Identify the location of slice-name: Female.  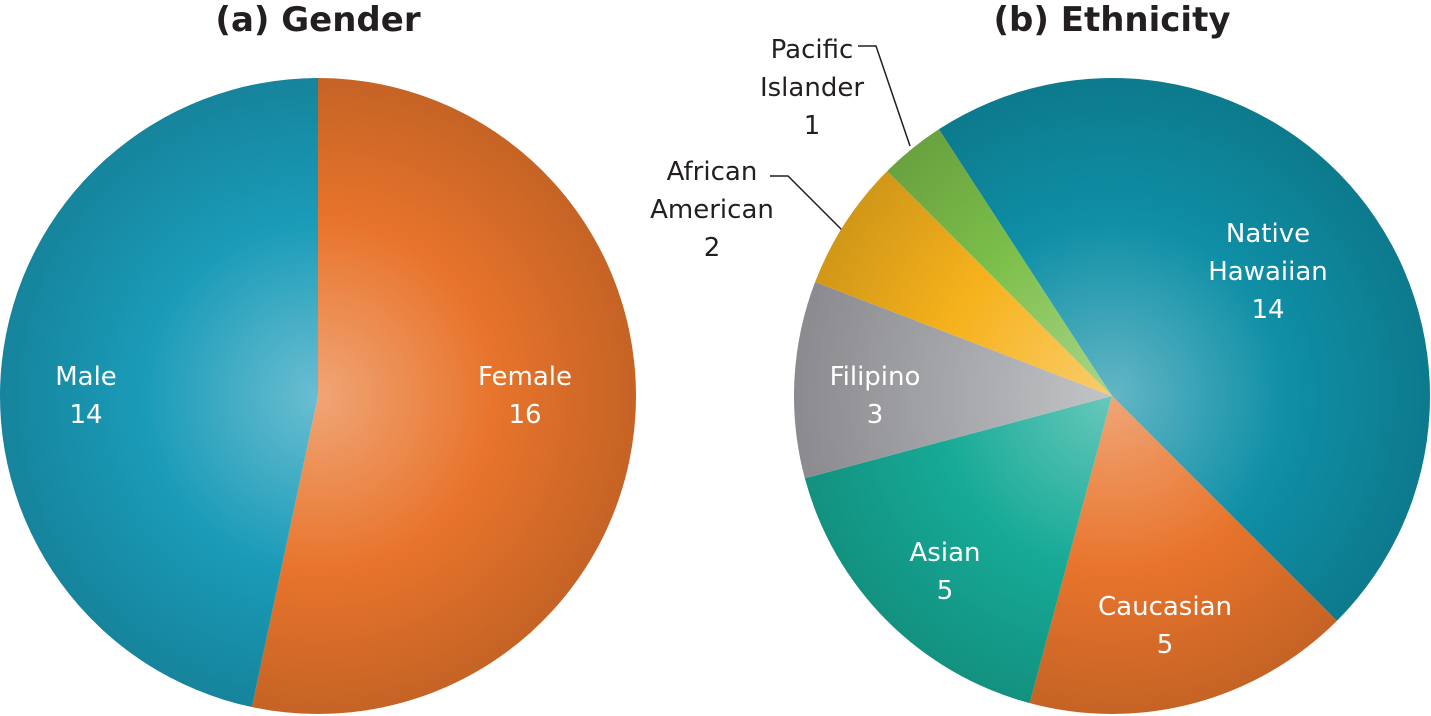
(525, 377).